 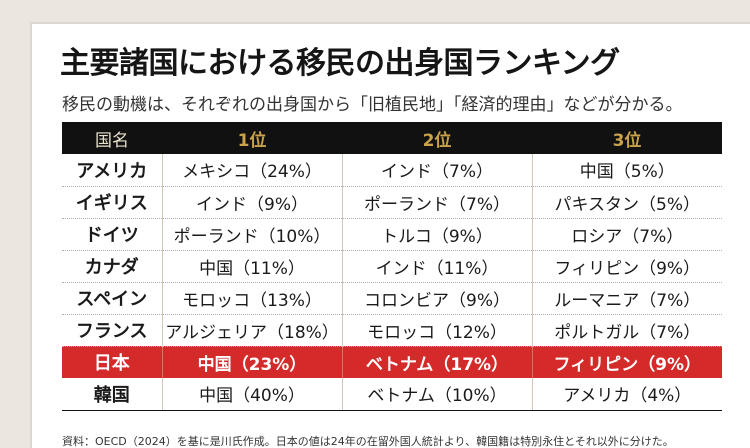 I want to click on row-country: スペイン, so click(x=112, y=298).